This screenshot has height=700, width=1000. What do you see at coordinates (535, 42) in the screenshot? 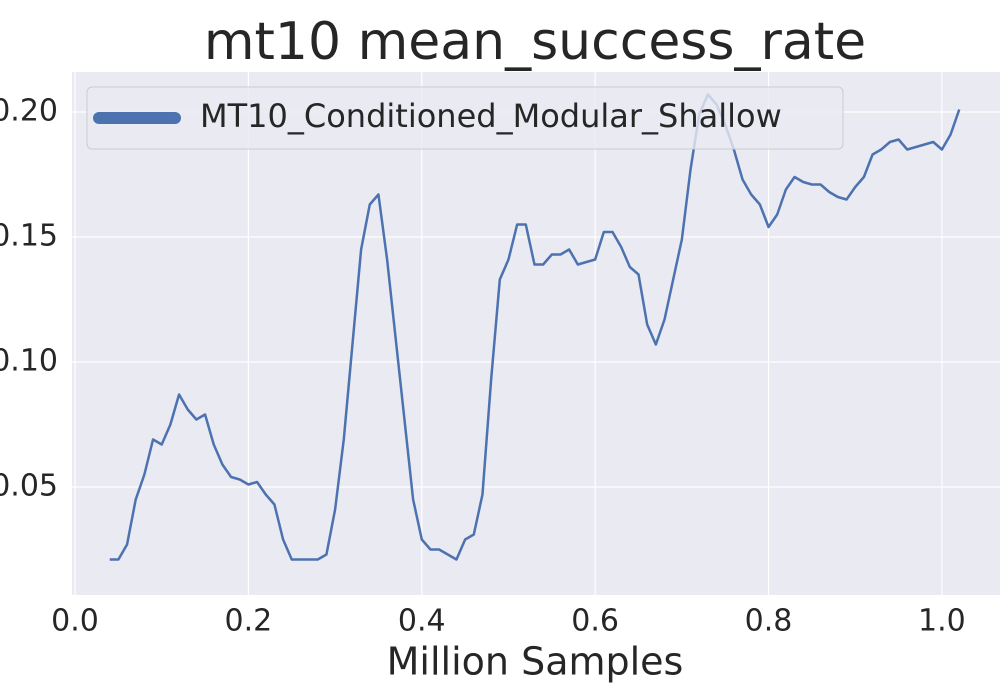
I see `chart-title: mt10 mean_success_rate` at bounding box center [535, 42].